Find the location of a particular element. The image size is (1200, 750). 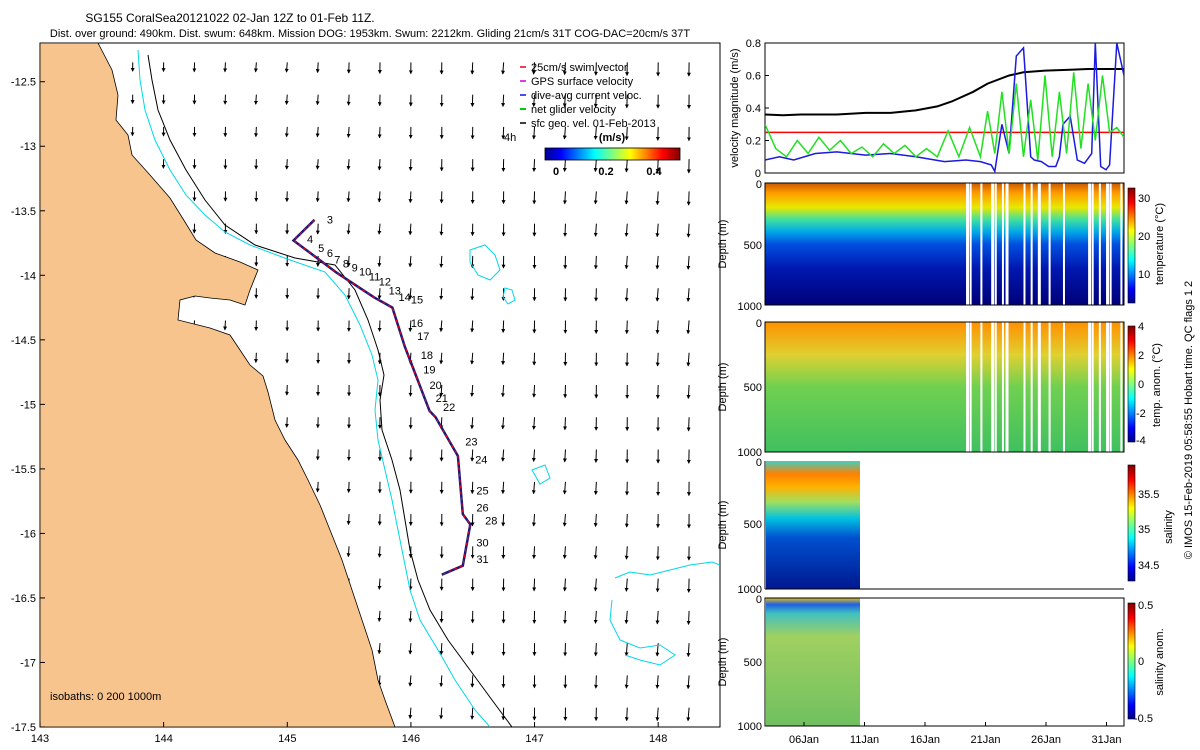

track-label: 7 is located at coordinates (337, 261).